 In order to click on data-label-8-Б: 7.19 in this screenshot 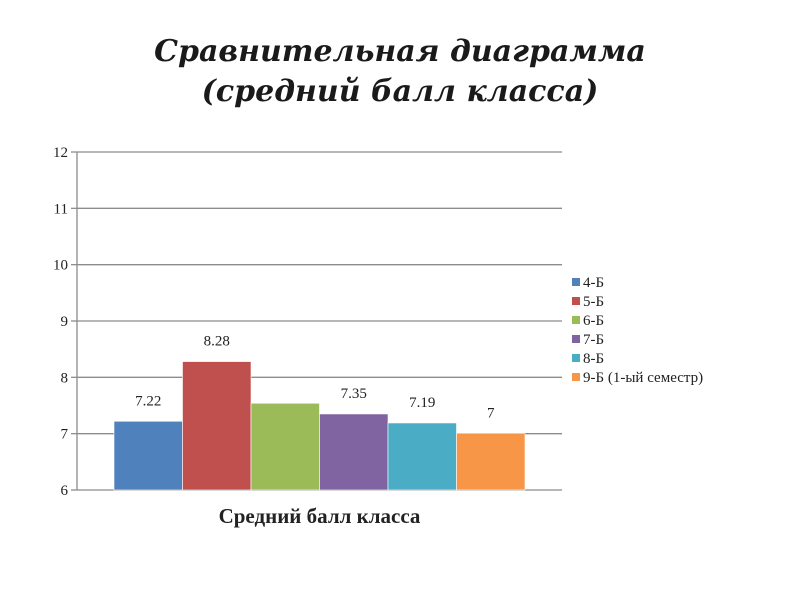, I will do `click(422, 403)`.